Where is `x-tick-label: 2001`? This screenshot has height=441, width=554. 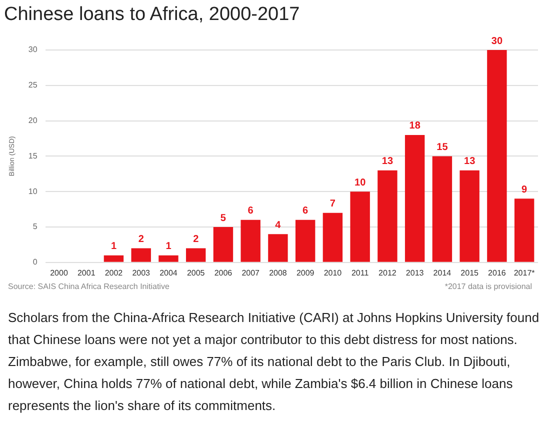
x-tick-label: 2001 is located at coordinates (86, 273).